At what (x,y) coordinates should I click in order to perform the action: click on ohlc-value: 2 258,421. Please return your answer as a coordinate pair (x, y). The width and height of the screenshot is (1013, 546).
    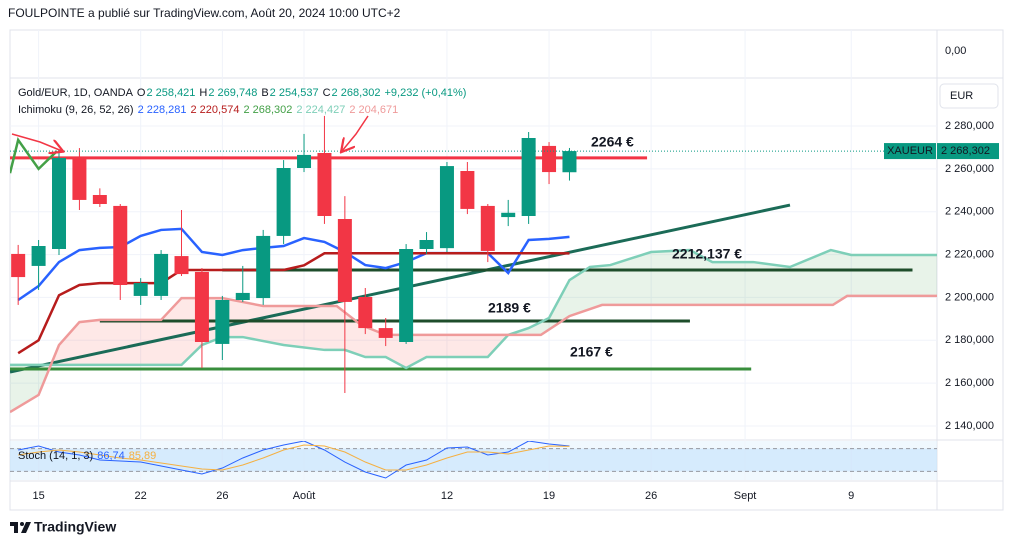
    Looking at the image, I should click on (171, 93).